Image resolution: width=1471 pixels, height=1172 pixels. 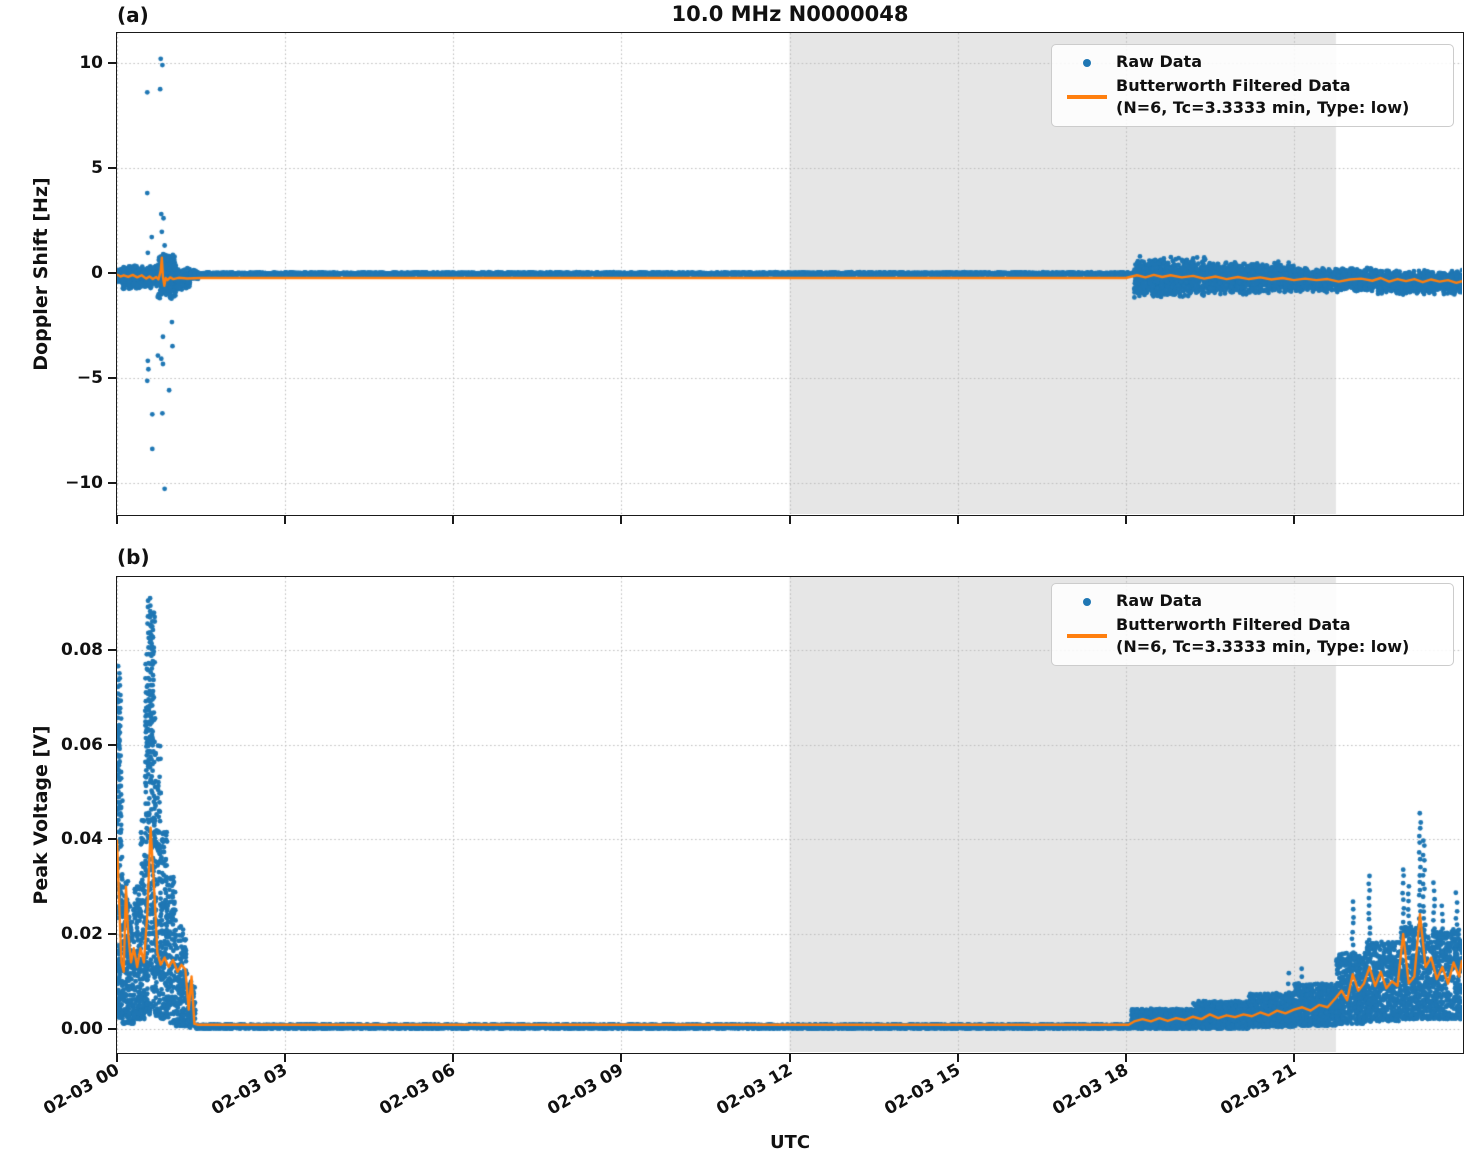 What do you see at coordinates (922, 1090) in the screenshot?
I see `x-tick-label: 02-03 15` at bounding box center [922, 1090].